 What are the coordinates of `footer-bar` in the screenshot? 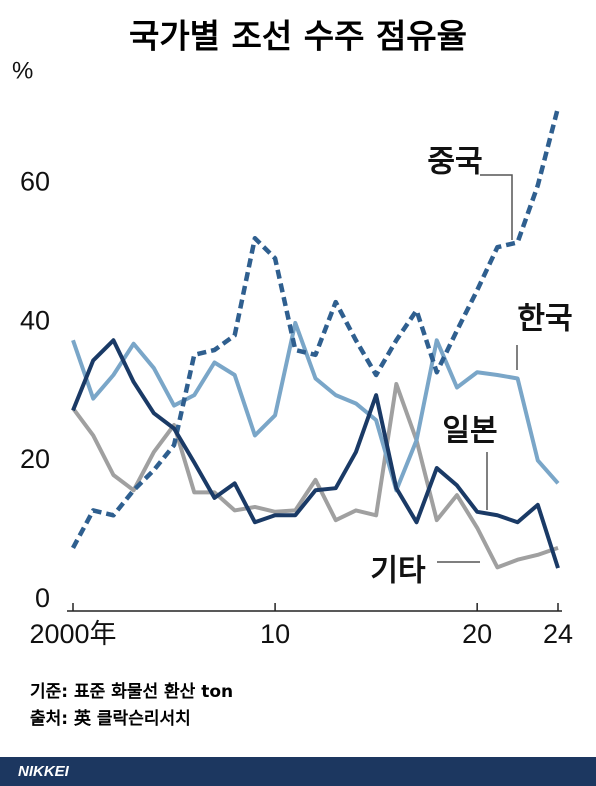 It's located at (298, 771).